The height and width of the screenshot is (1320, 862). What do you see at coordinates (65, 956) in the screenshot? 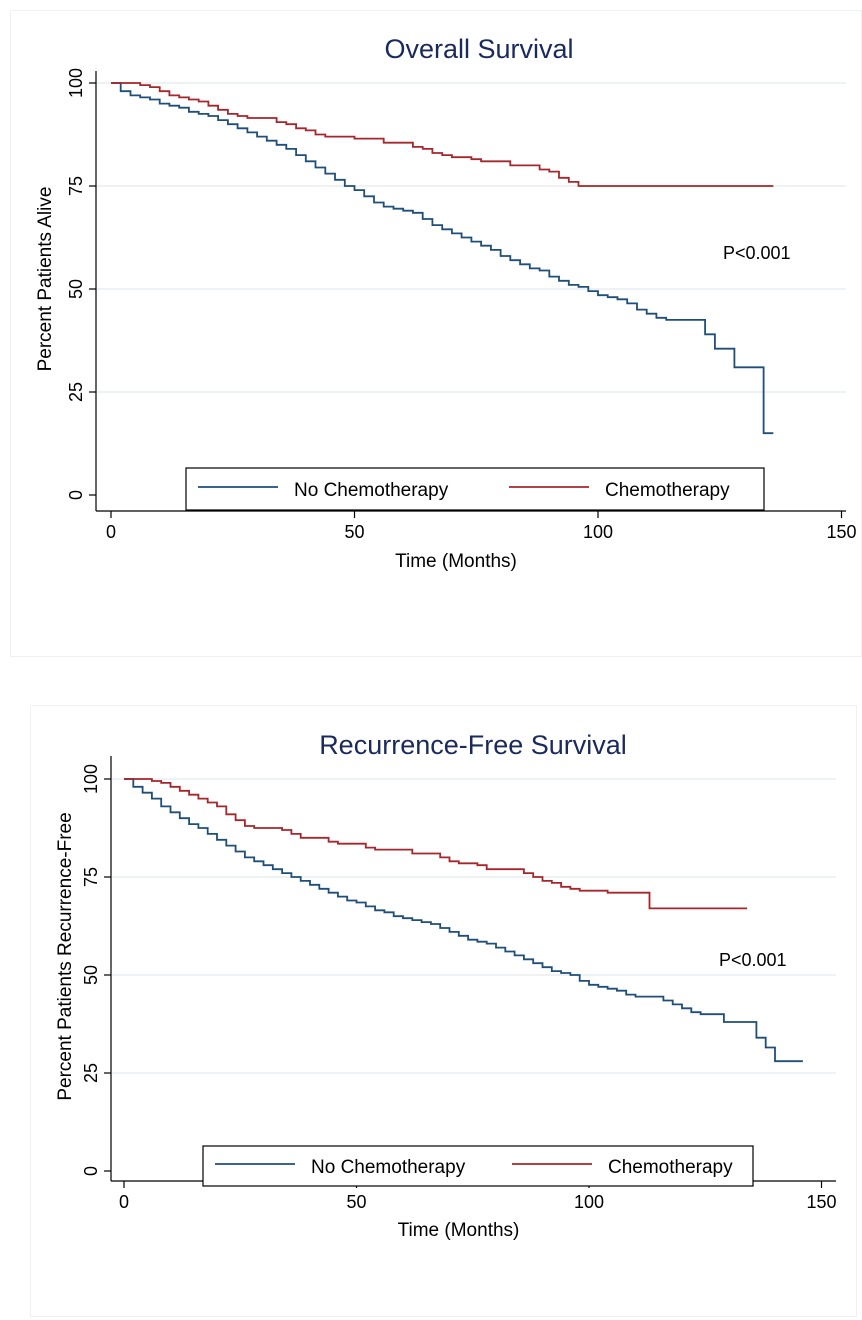
I see `y-axis-label: Percent Patients Recurrence-Free` at bounding box center [65, 956].